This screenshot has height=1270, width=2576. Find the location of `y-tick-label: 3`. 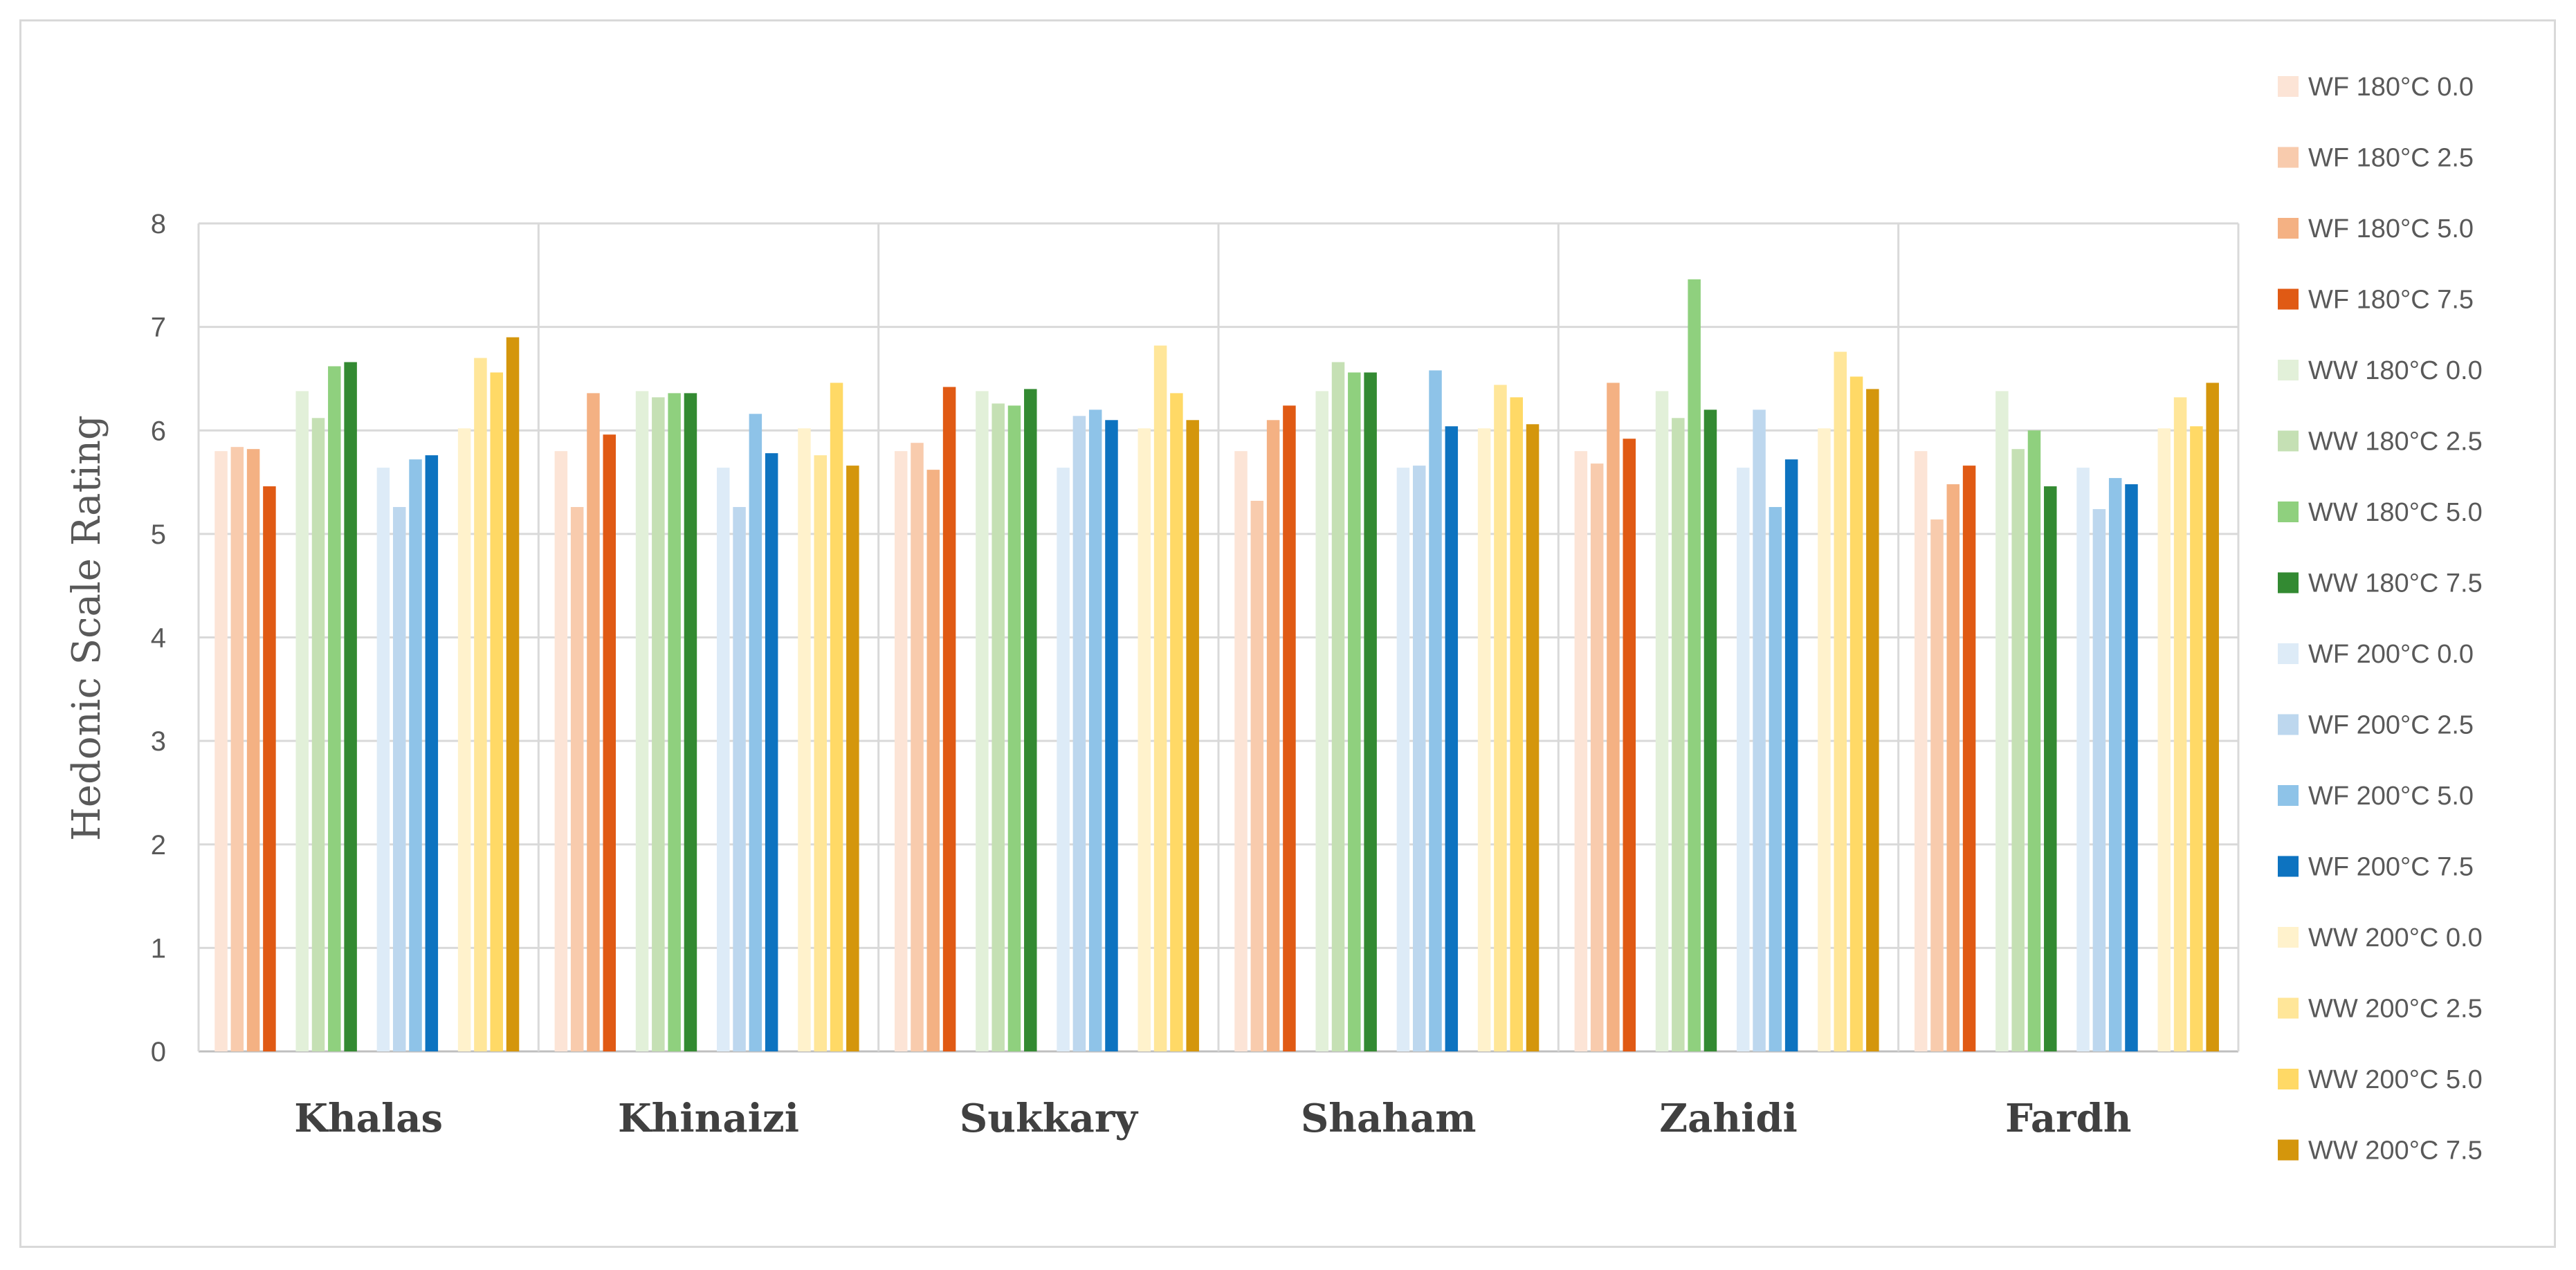

y-tick-label: 3 is located at coordinates (159, 742).